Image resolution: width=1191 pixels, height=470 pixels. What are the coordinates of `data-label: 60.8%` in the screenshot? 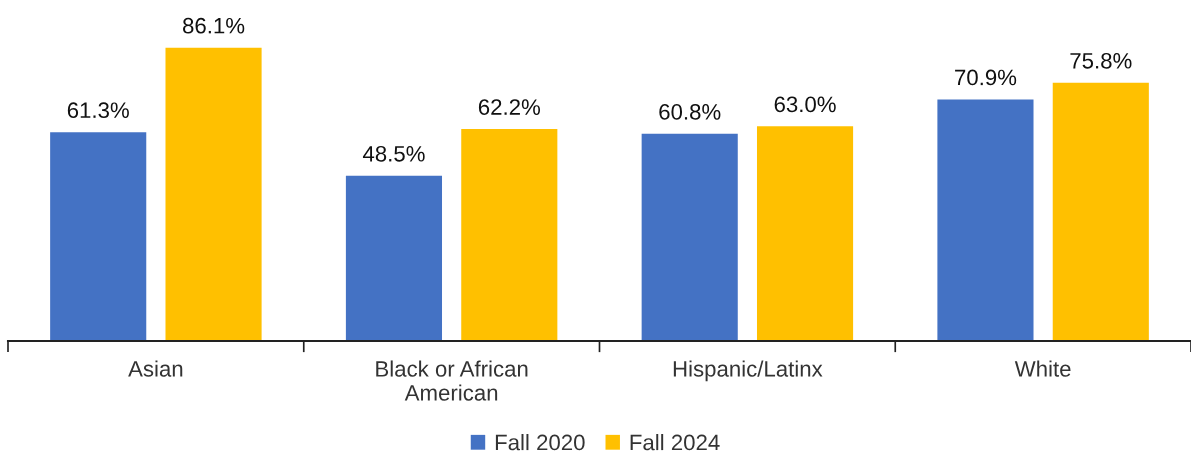 It's located at (690, 112).